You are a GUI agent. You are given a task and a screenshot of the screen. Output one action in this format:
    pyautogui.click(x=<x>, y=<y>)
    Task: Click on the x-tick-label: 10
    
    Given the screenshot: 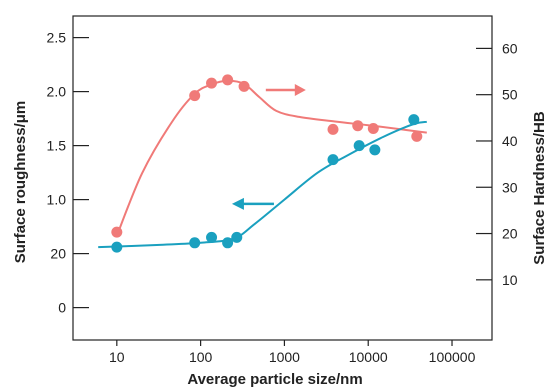 What is the action you would take?
    pyautogui.click(x=117, y=357)
    